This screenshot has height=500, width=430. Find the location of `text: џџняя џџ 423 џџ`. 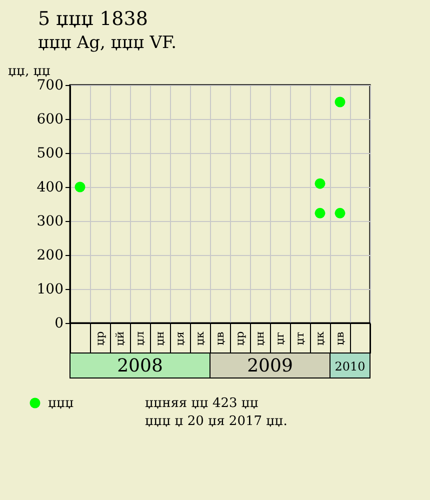

text: џџняя џџ 423 џџ is located at coordinates (202, 403).